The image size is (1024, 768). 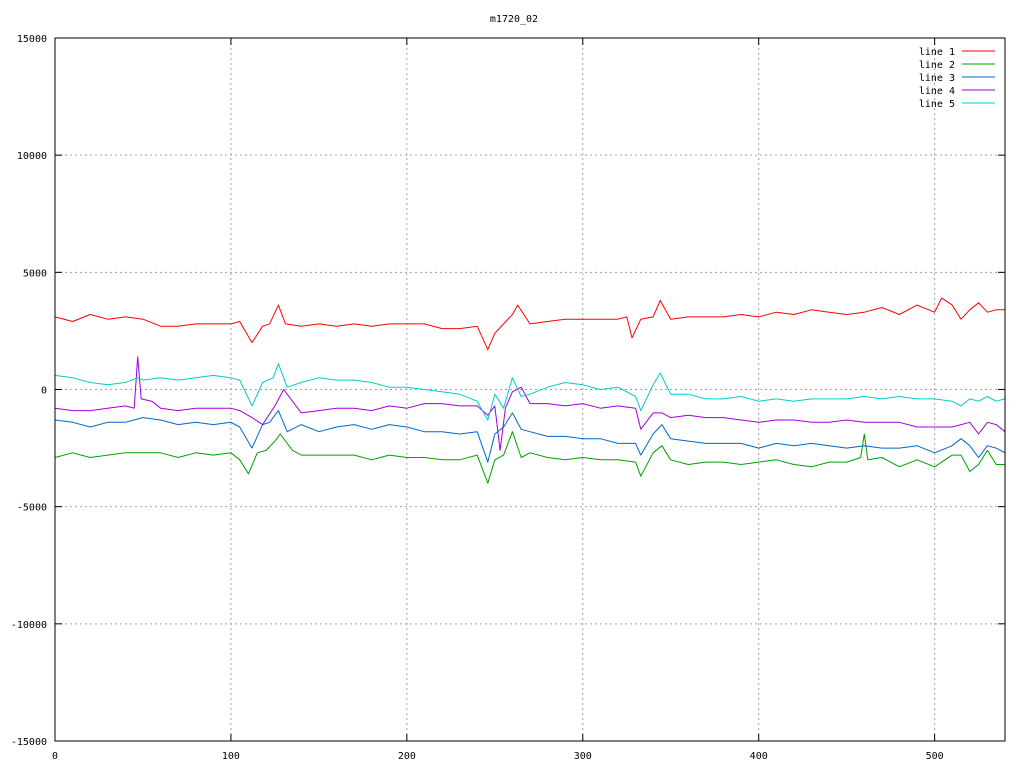 I want to click on legend-label-4: line 4, so click(x=937, y=91).